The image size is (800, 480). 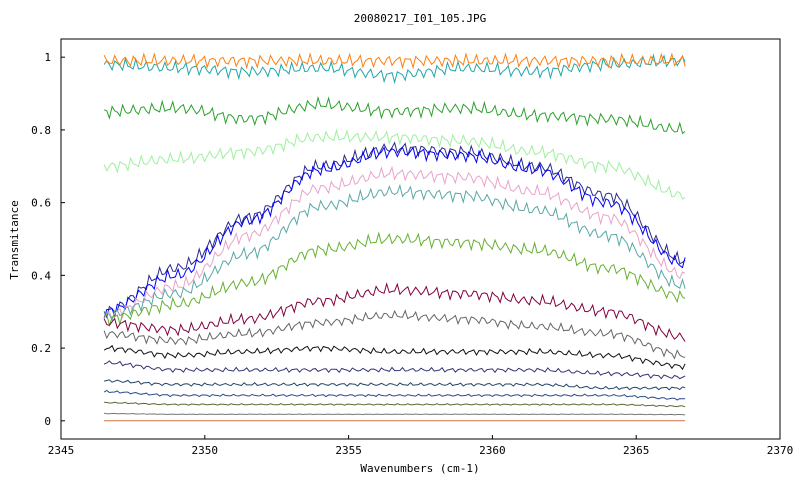 What do you see at coordinates (780, 450) in the screenshot?
I see `x-tick-label: 2370` at bounding box center [780, 450].